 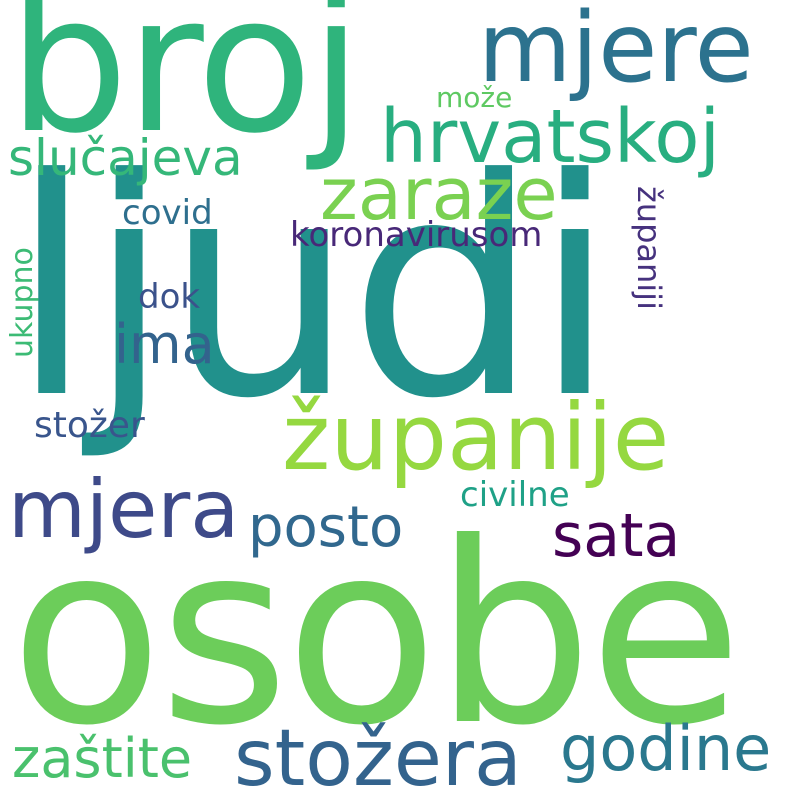 I want to click on word-stozera: stožera, so click(x=378, y=757).